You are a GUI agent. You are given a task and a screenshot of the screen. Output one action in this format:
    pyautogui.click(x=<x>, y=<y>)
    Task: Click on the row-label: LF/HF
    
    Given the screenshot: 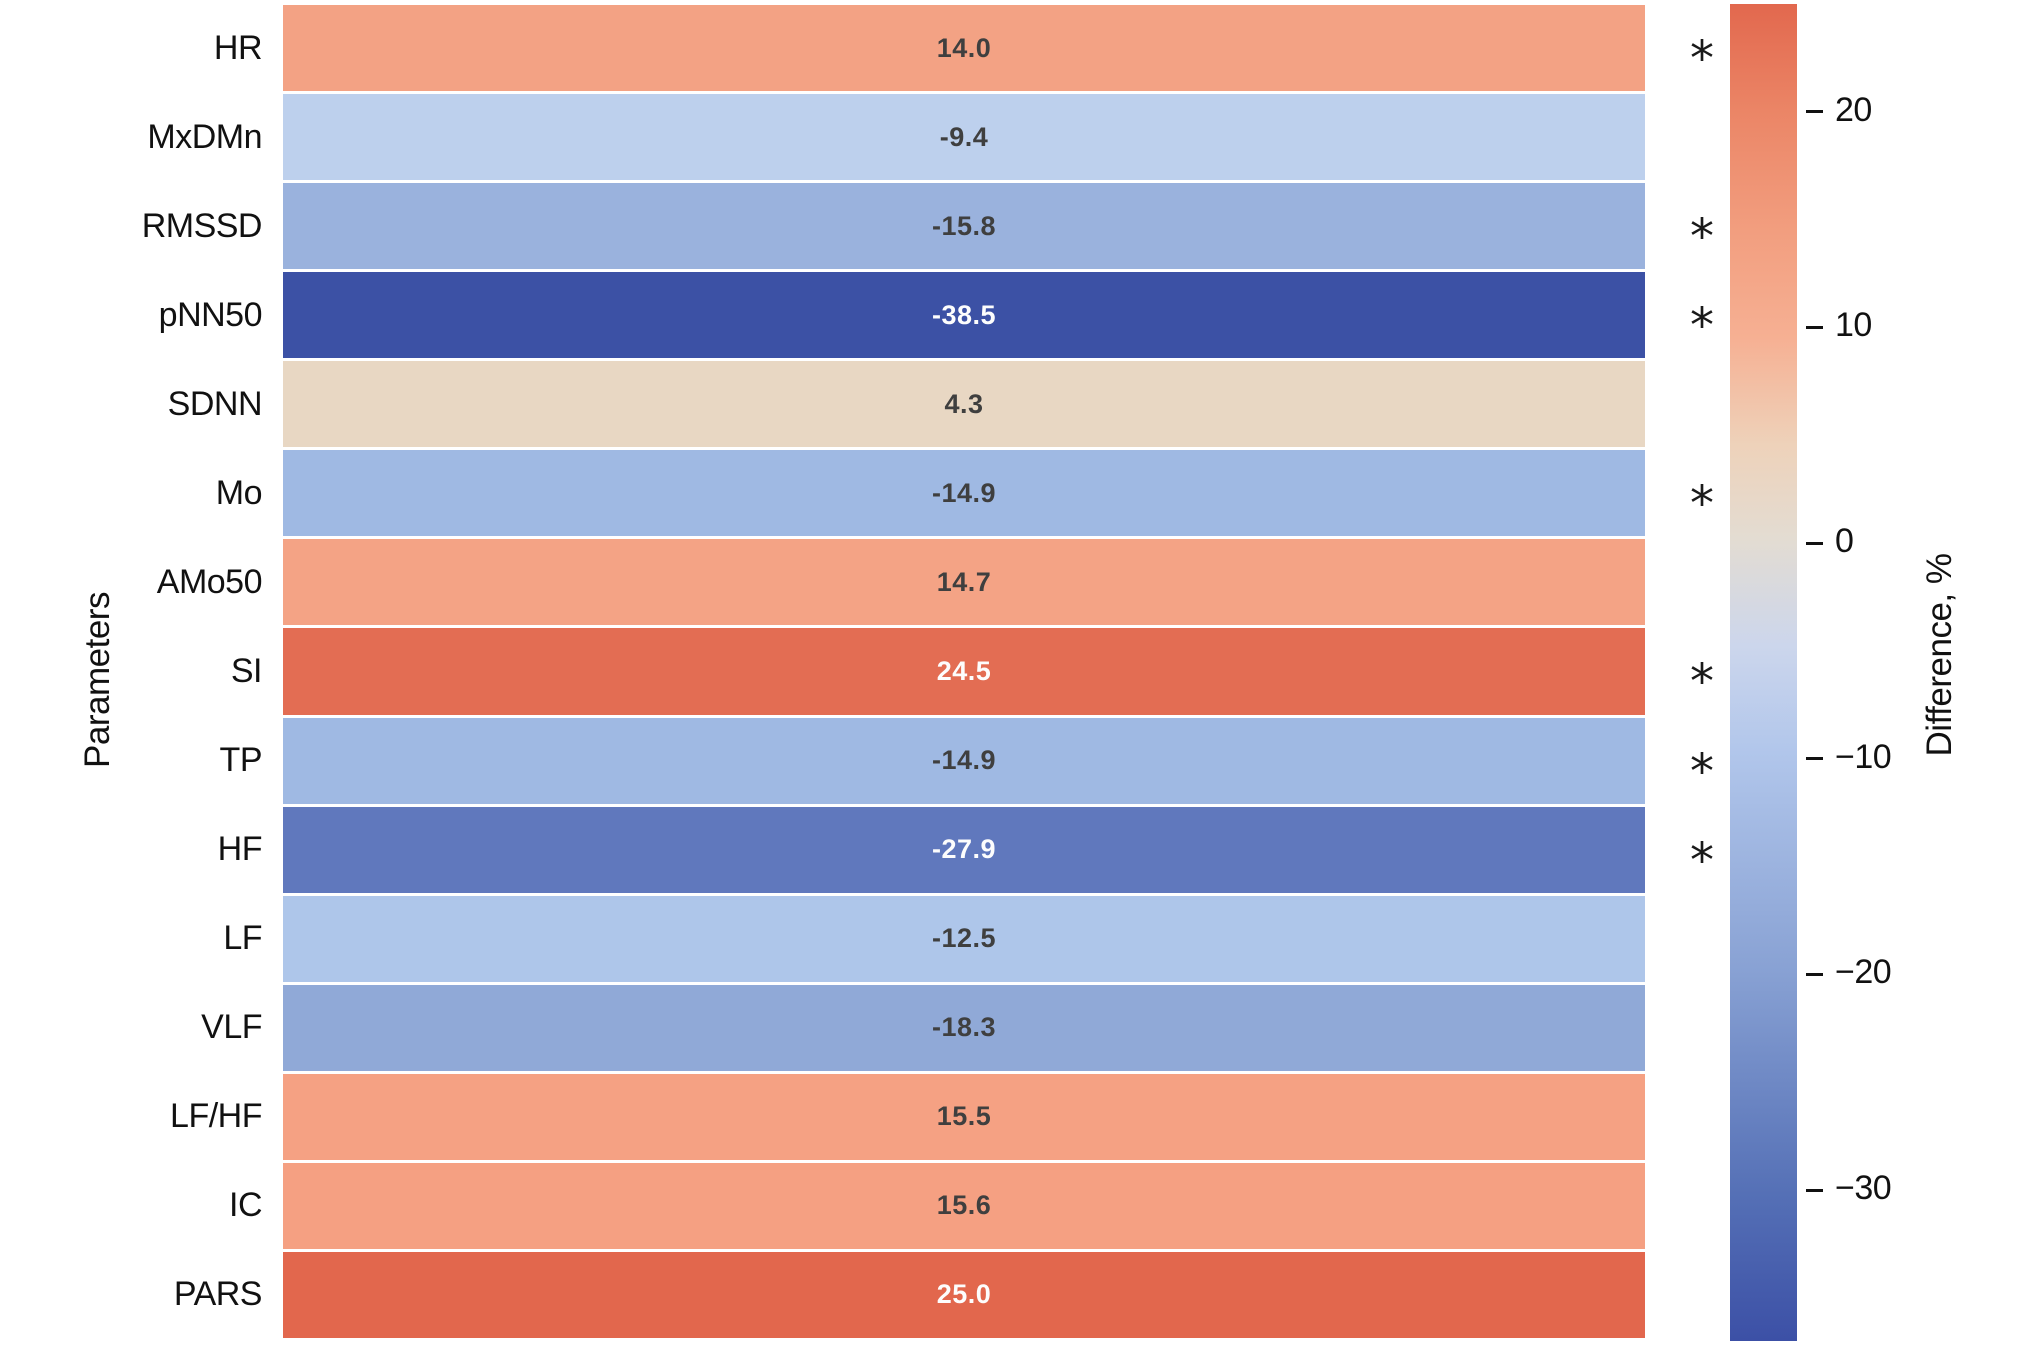 What is the action you would take?
    pyautogui.click(x=216, y=1116)
    